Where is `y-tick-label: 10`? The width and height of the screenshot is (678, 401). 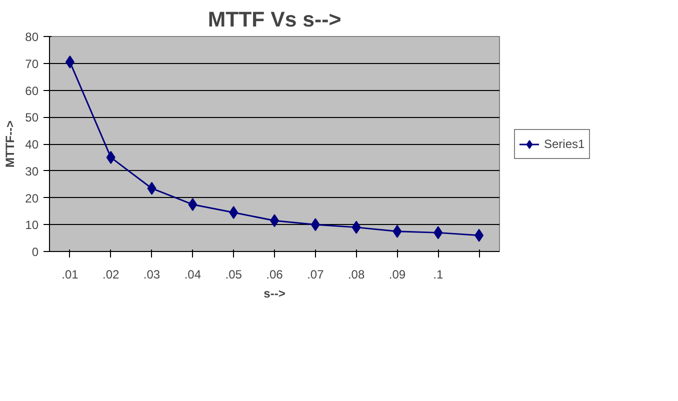
y-tick-label: 10 is located at coordinates (32, 225).